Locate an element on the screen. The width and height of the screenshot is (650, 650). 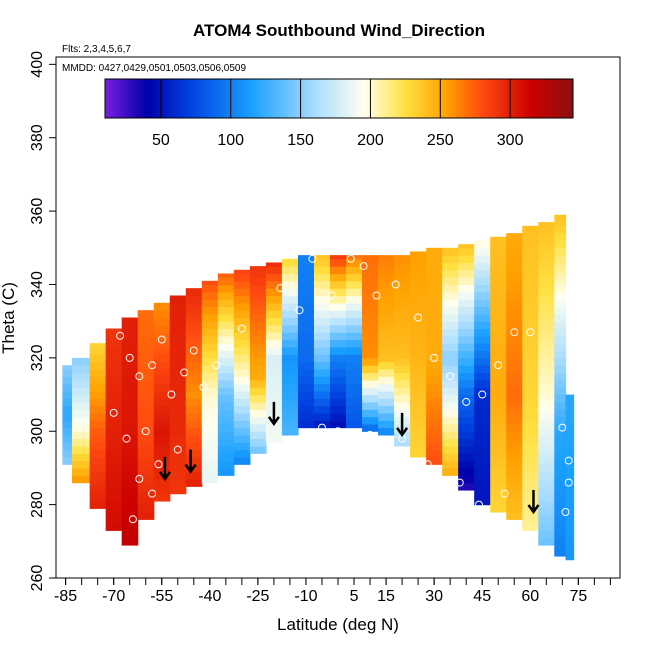
arrow-head is located at coordinates (533, 509).